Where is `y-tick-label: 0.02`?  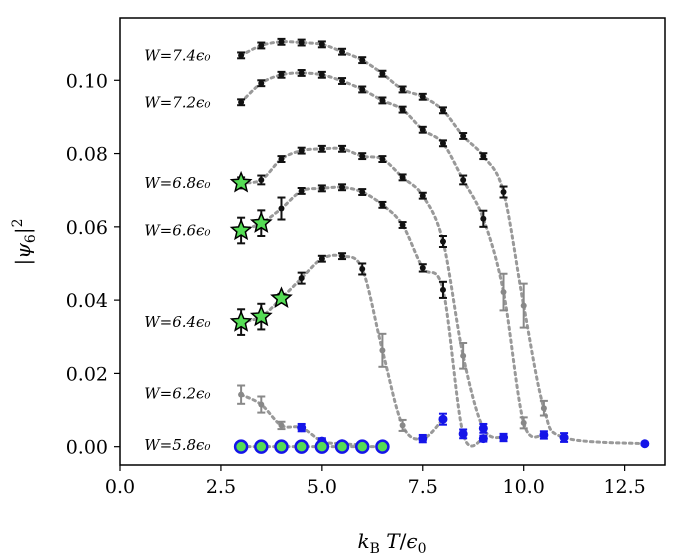 y-tick-label: 0.02 is located at coordinates (87, 374).